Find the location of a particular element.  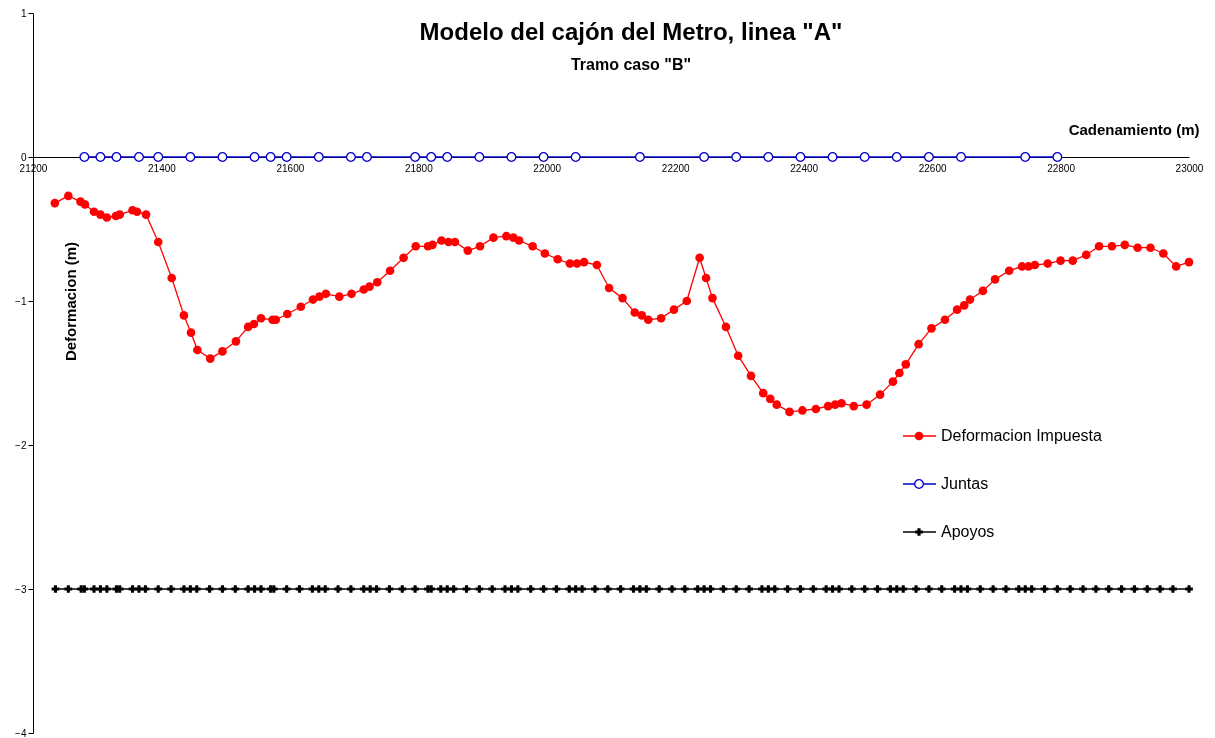

y-tick-label: −3 is located at coordinates (21, 589).